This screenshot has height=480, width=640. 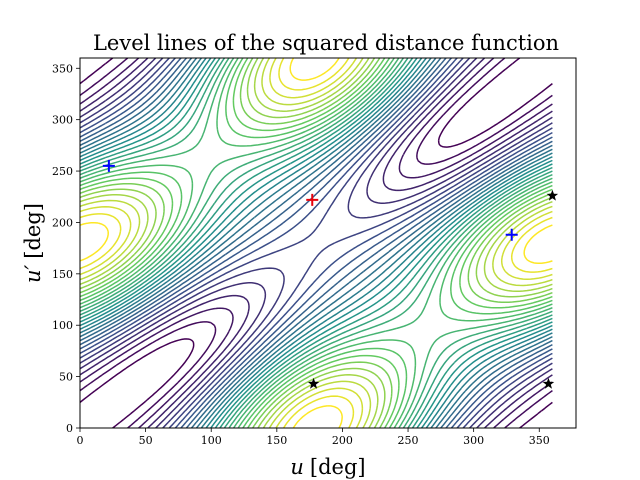 I want to click on y-tick-label: 150, so click(x=62, y=274).